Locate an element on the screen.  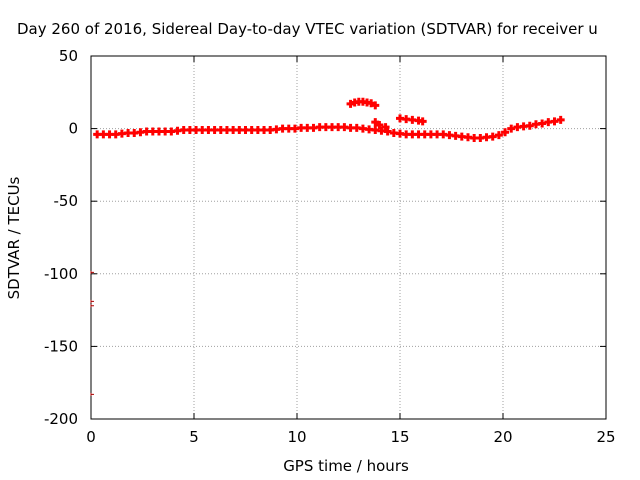
y-axis-label: SDTVAR / TECUs is located at coordinates (14, 237).